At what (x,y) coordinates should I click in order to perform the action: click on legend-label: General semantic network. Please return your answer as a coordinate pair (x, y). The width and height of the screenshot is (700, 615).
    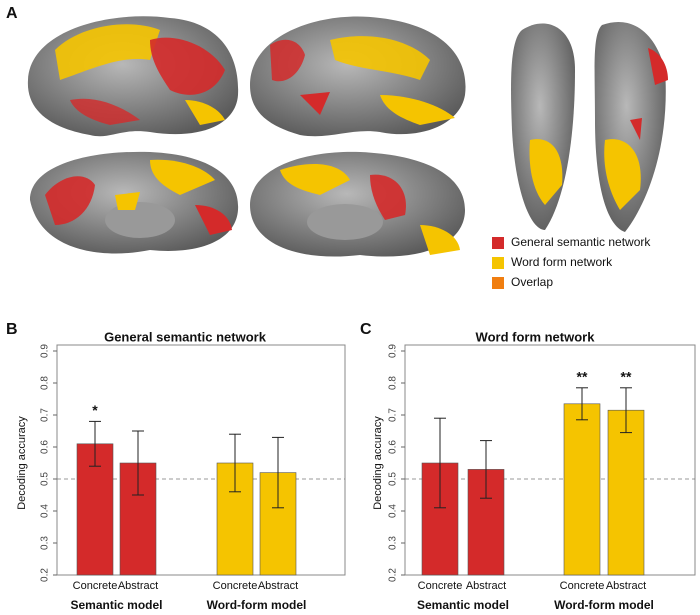
    Looking at the image, I should click on (581, 242).